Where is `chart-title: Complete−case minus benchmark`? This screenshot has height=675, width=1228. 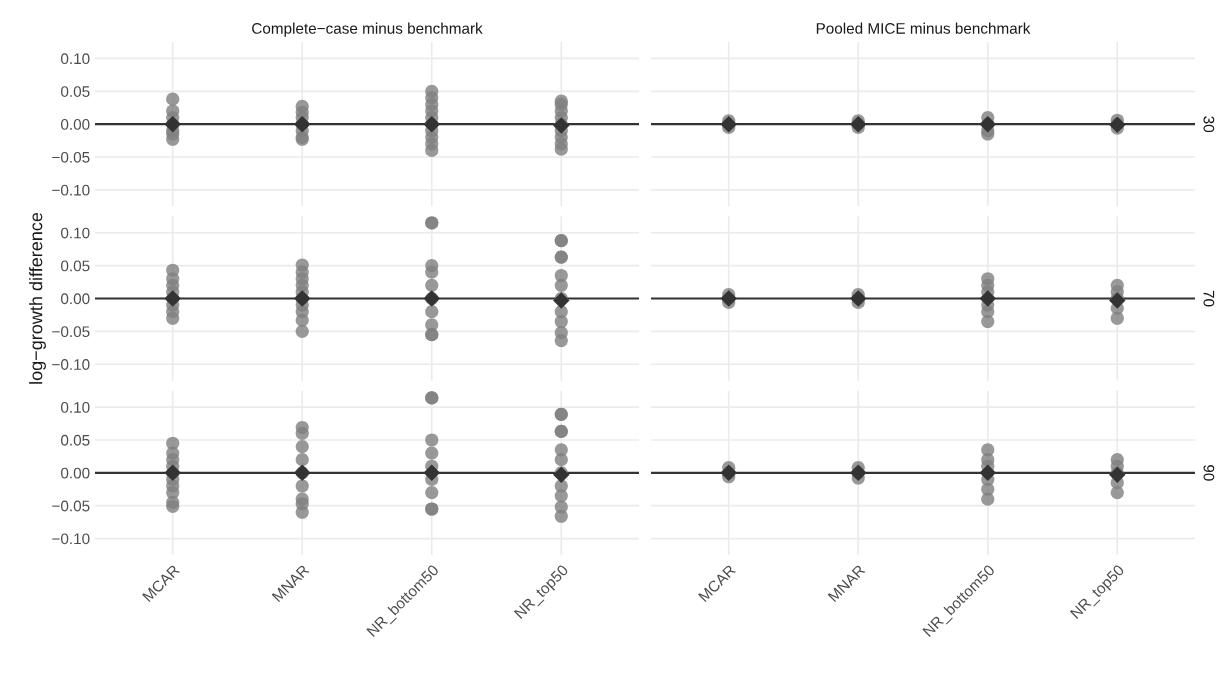
chart-title: Complete−case minus benchmark is located at coordinates (367, 29).